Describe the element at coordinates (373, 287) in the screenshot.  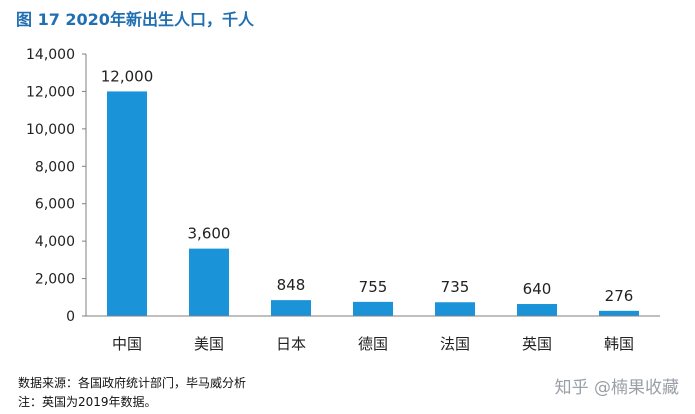
I see `data-label: 755` at that location.